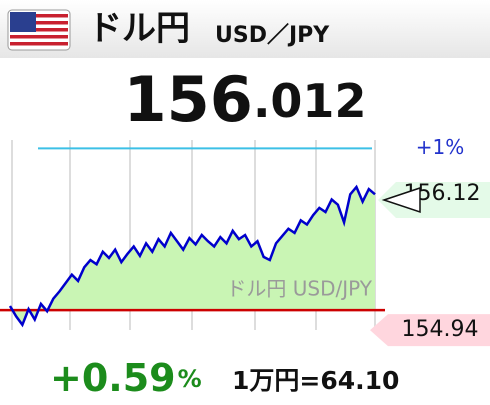 This screenshot has height=405, width=490. Describe the element at coordinates (139, 29) in the screenshot. I see `title: ドル円` at that location.